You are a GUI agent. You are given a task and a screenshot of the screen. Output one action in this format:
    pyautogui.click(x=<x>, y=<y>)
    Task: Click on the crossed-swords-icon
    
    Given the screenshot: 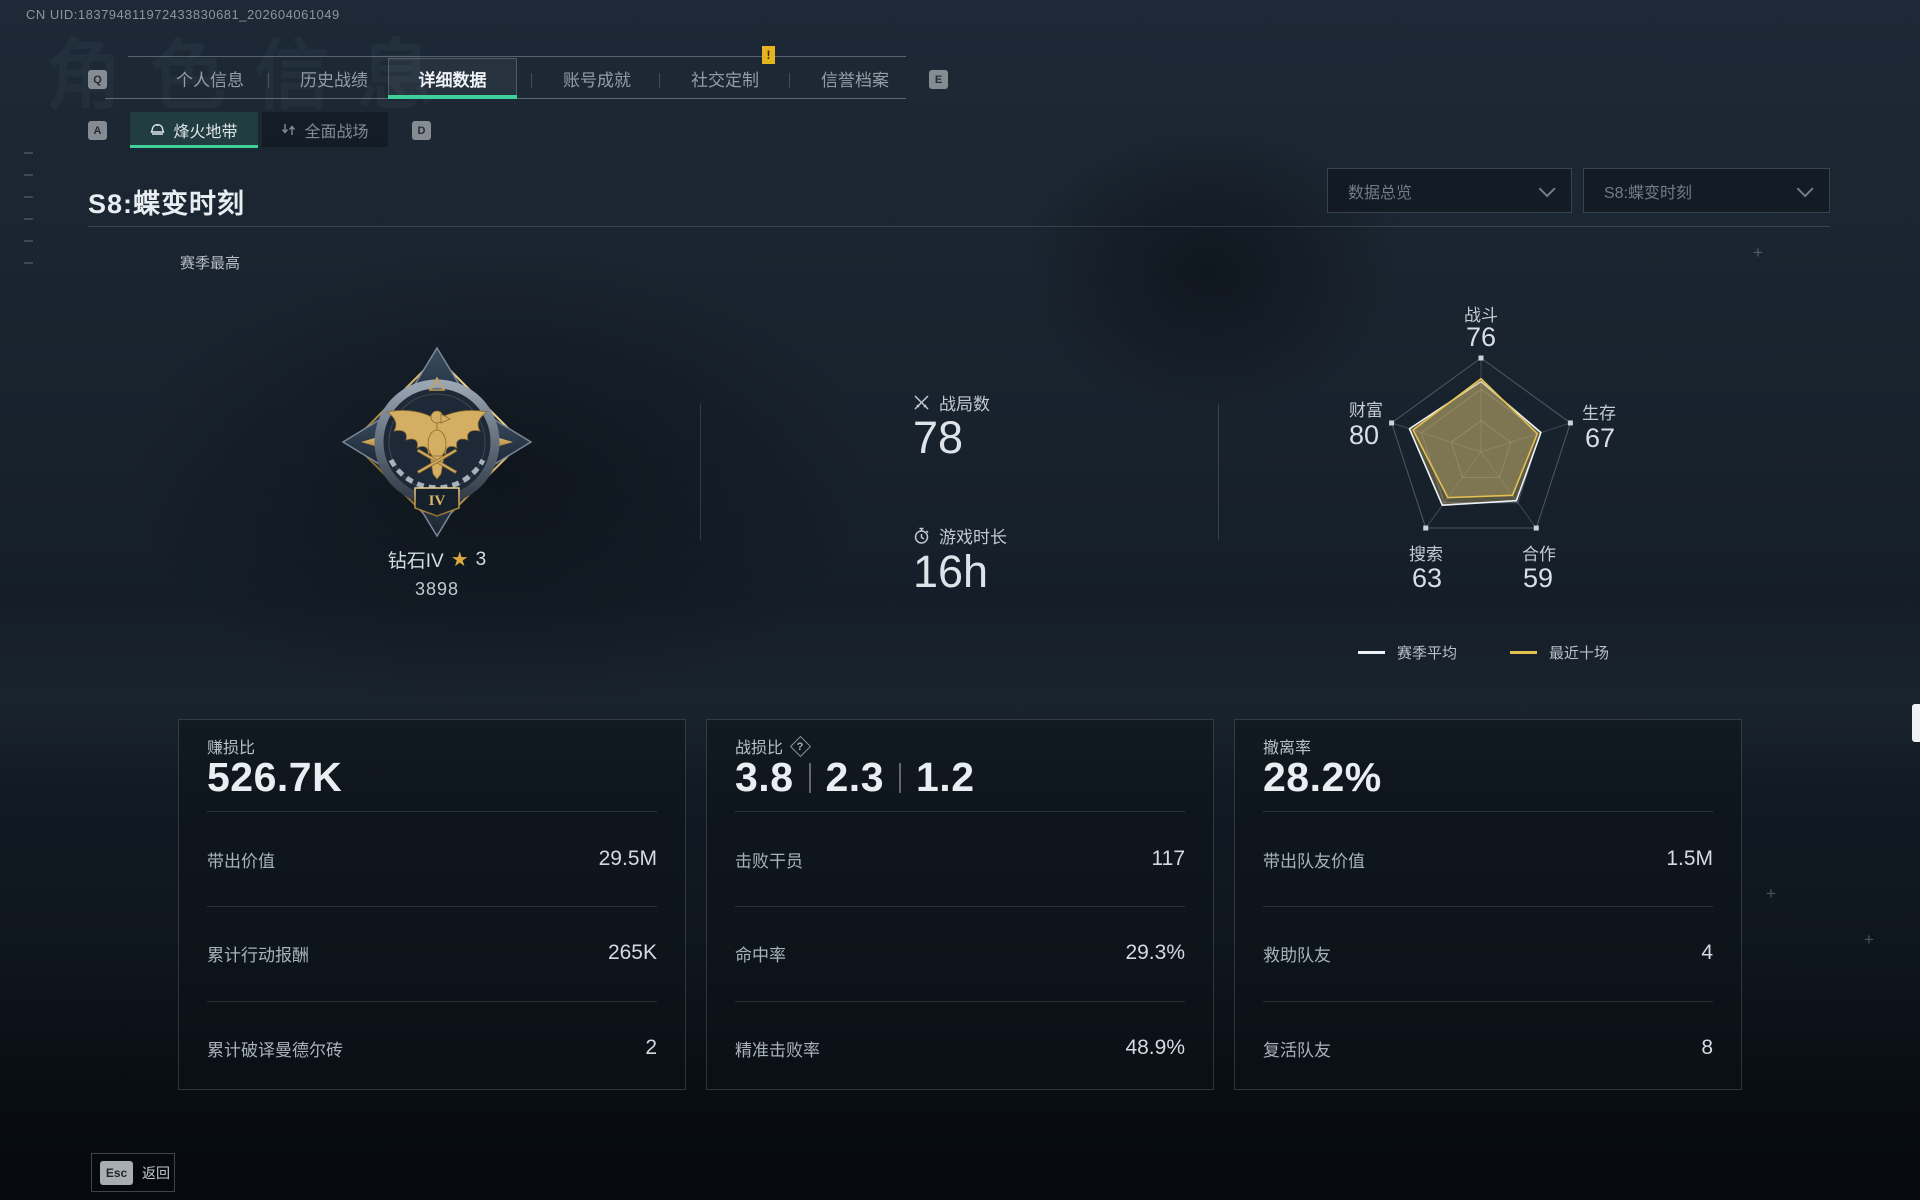 What is the action you would take?
    pyautogui.click(x=921, y=402)
    